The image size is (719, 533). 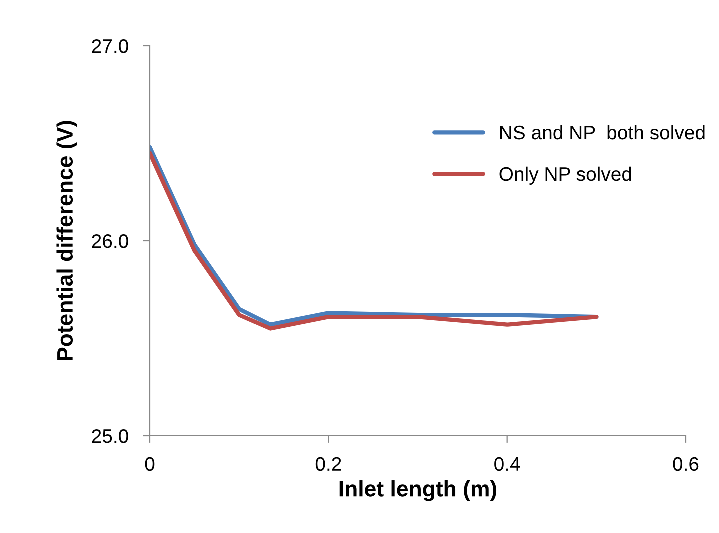 What do you see at coordinates (329, 464) in the screenshot?
I see `x-tick-label: 0.2` at bounding box center [329, 464].